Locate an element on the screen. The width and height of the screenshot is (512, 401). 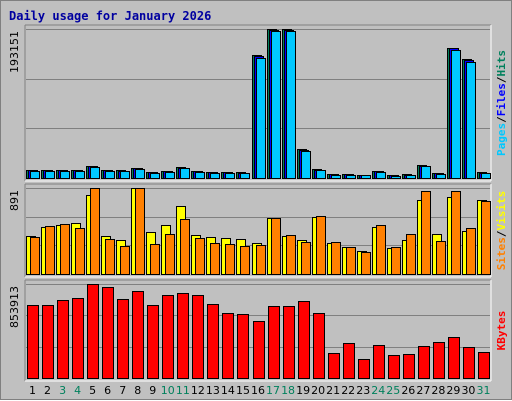
day-label: 22 is located at coordinates (348, 390).